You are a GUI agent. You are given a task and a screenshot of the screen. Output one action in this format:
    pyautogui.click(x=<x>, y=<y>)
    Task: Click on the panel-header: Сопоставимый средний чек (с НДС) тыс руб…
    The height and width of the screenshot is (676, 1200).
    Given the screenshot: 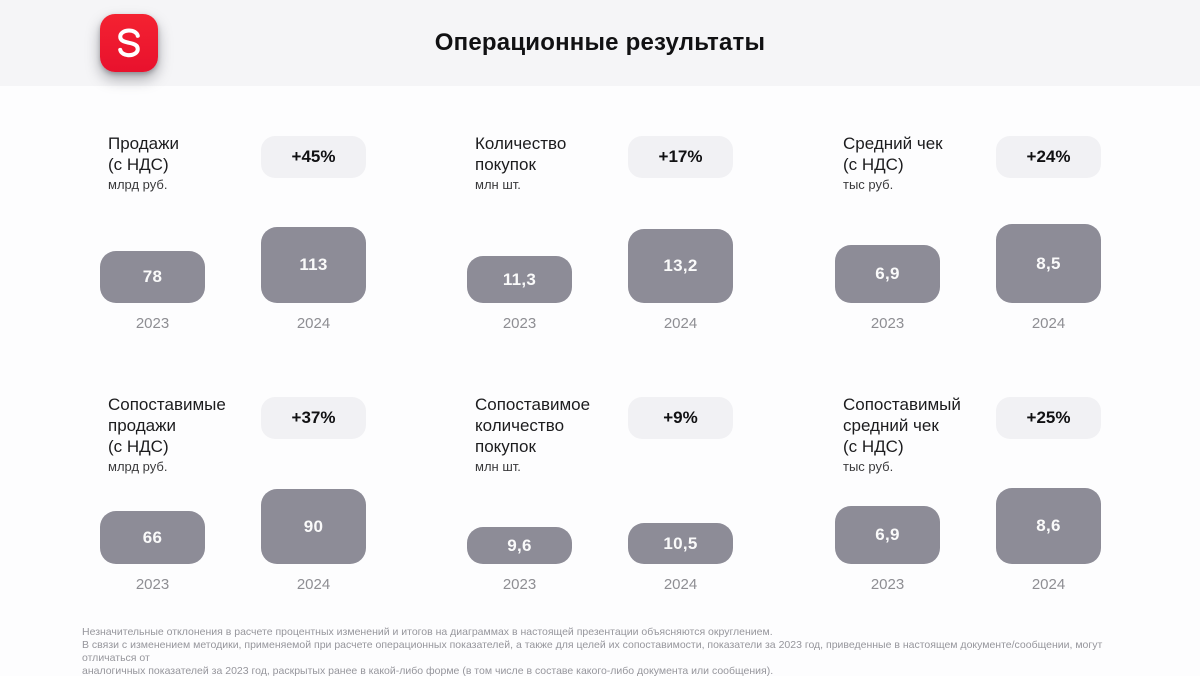 What is the action you would take?
    pyautogui.click(x=968, y=434)
    